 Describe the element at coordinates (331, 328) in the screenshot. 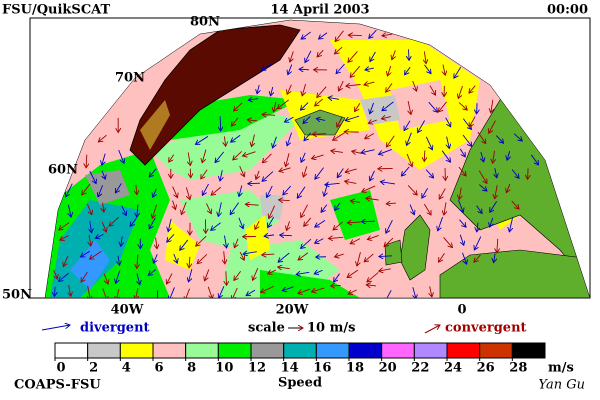

I see `legend-scale-value: 10 m/s` at that location.